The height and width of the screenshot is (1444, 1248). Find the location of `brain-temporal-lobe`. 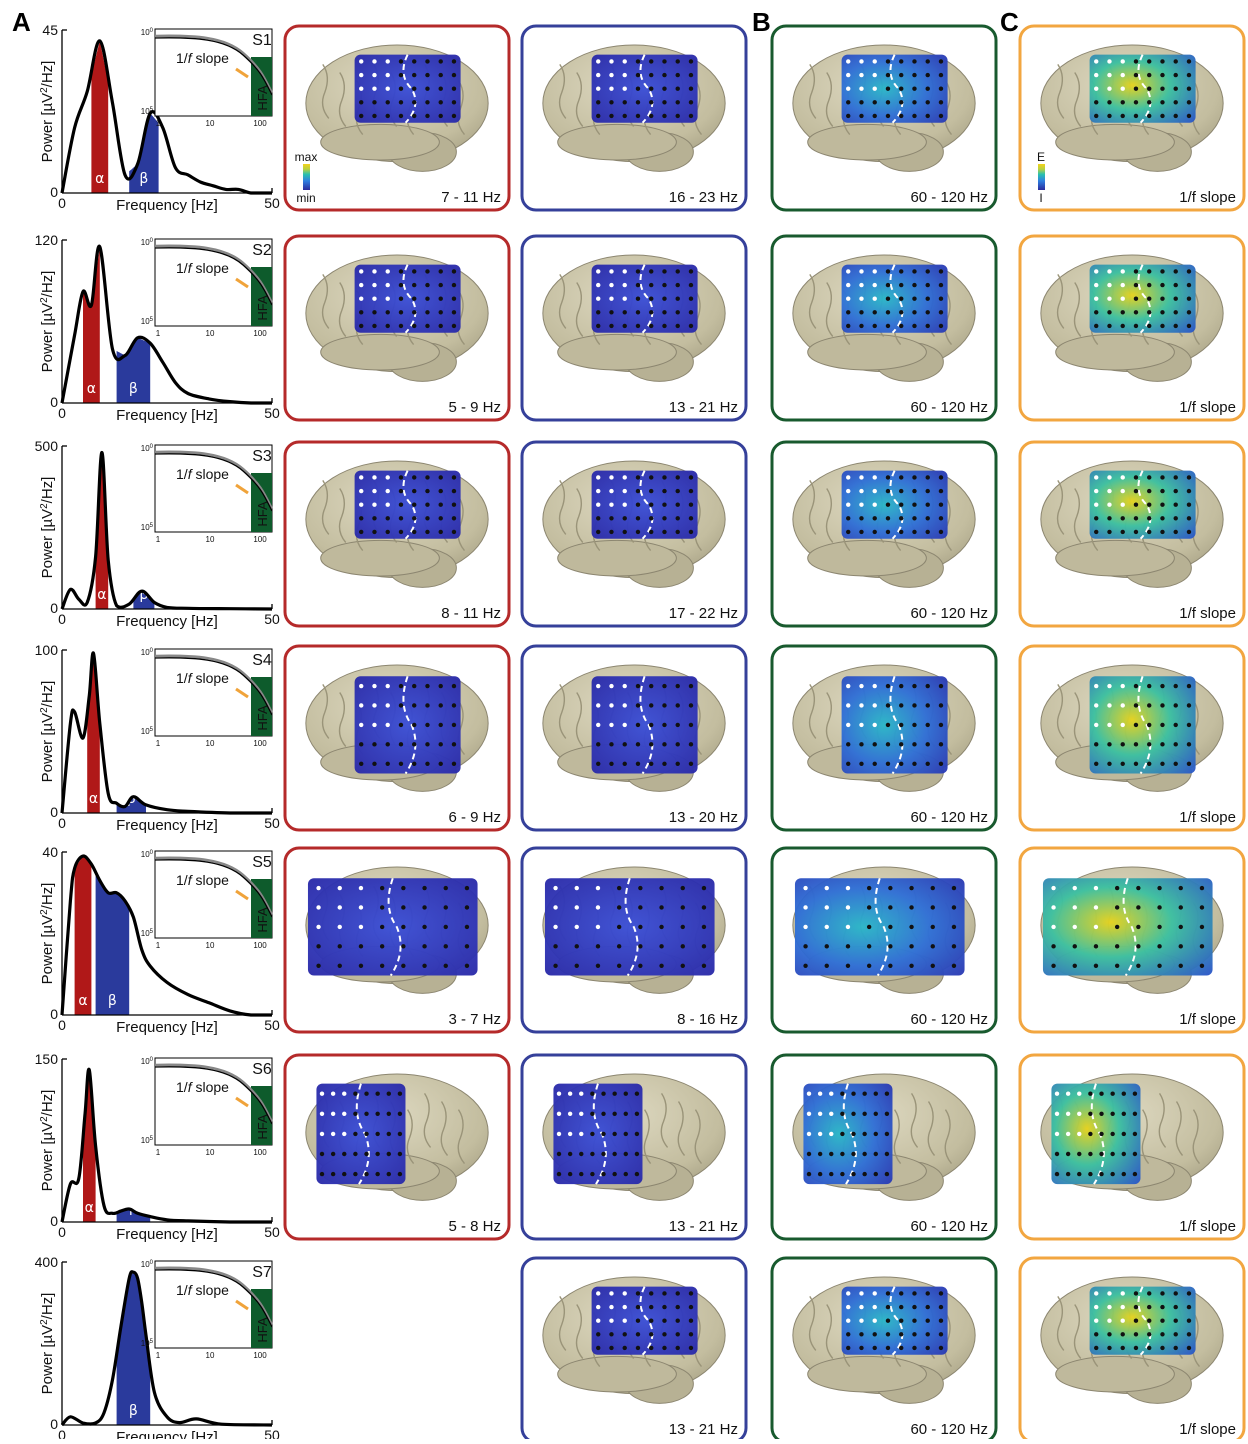

brain-temporal-lobe is located at coordinates (867, 142).